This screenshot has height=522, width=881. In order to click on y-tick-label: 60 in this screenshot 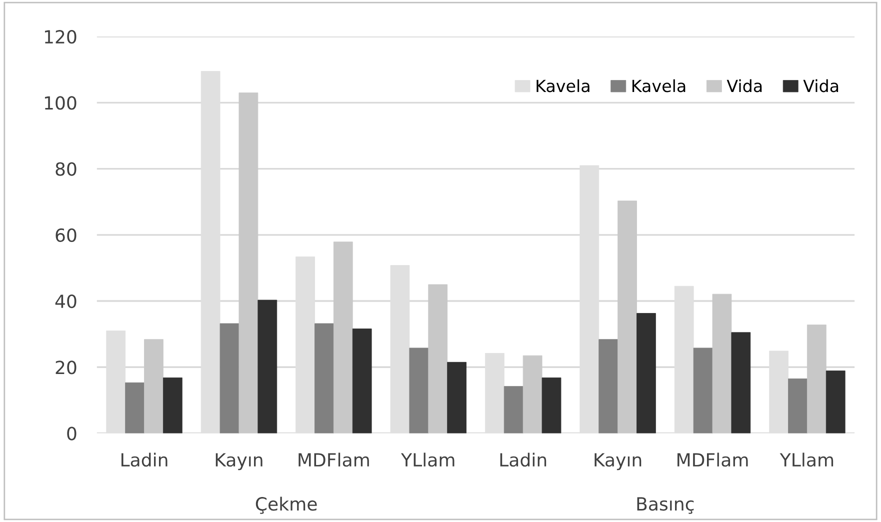, I will do `click(66, 235)`.